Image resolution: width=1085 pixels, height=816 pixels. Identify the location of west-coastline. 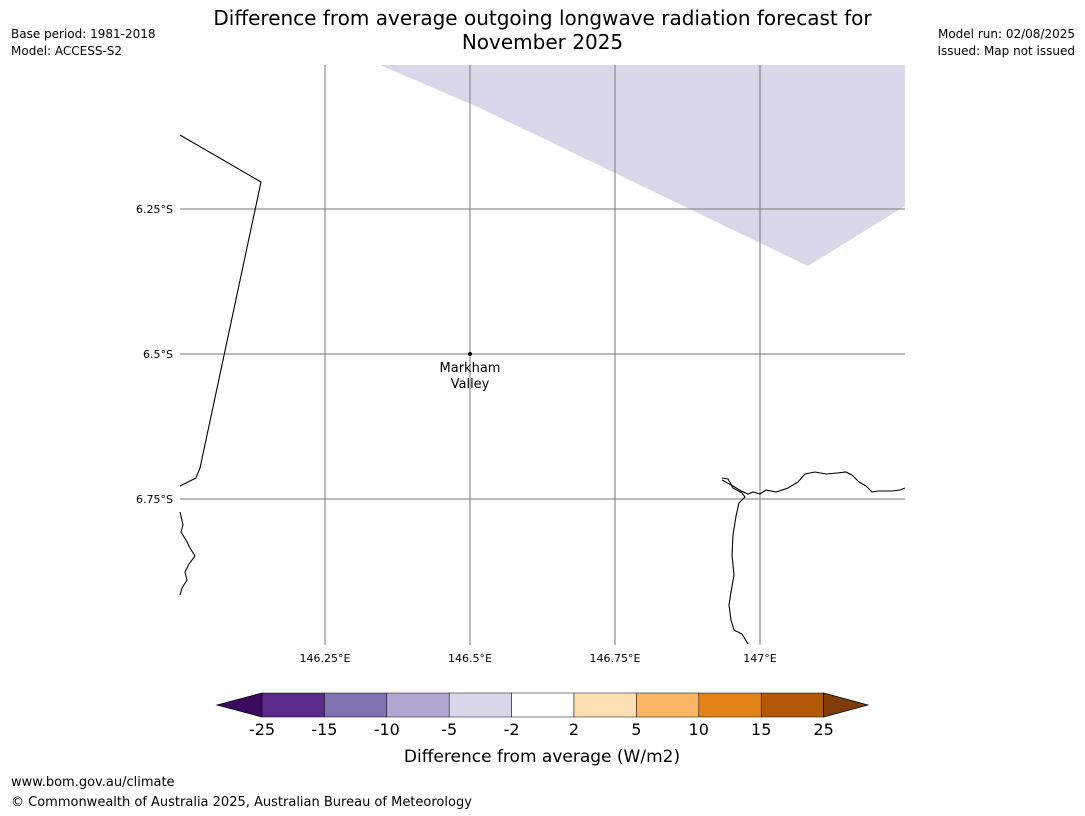
(187, 553).